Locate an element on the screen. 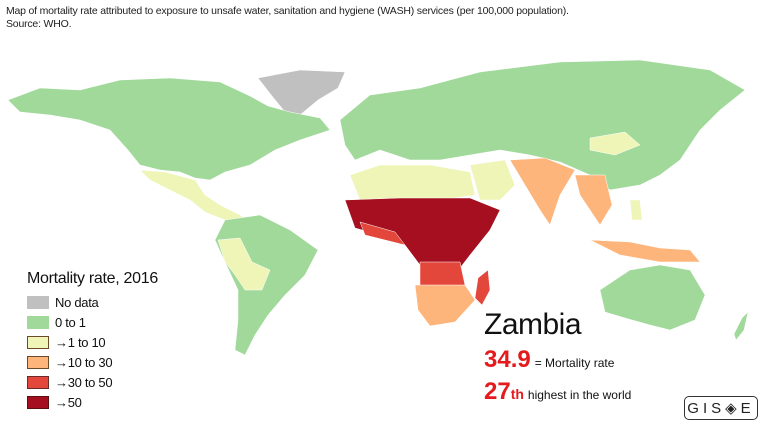 The width and height of the screenshot is (768, 432). madagascar is located at coordinates (482, 287).